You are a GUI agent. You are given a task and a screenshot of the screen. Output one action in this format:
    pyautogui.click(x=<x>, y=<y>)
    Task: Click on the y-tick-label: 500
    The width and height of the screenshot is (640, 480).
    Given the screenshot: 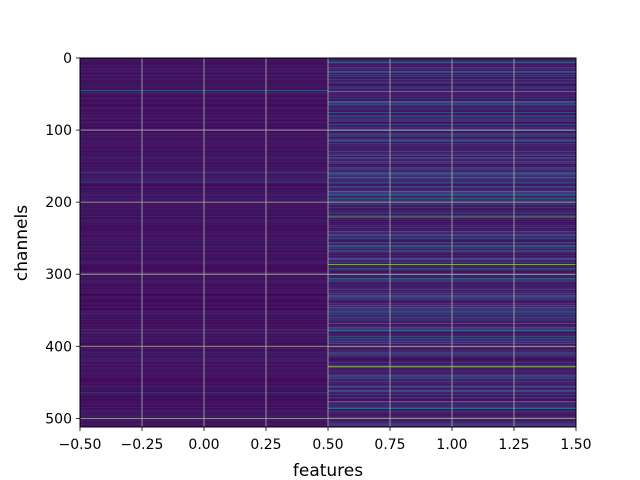 What is the action you would take?
    pyautogui.click(x=58, y=419)
    